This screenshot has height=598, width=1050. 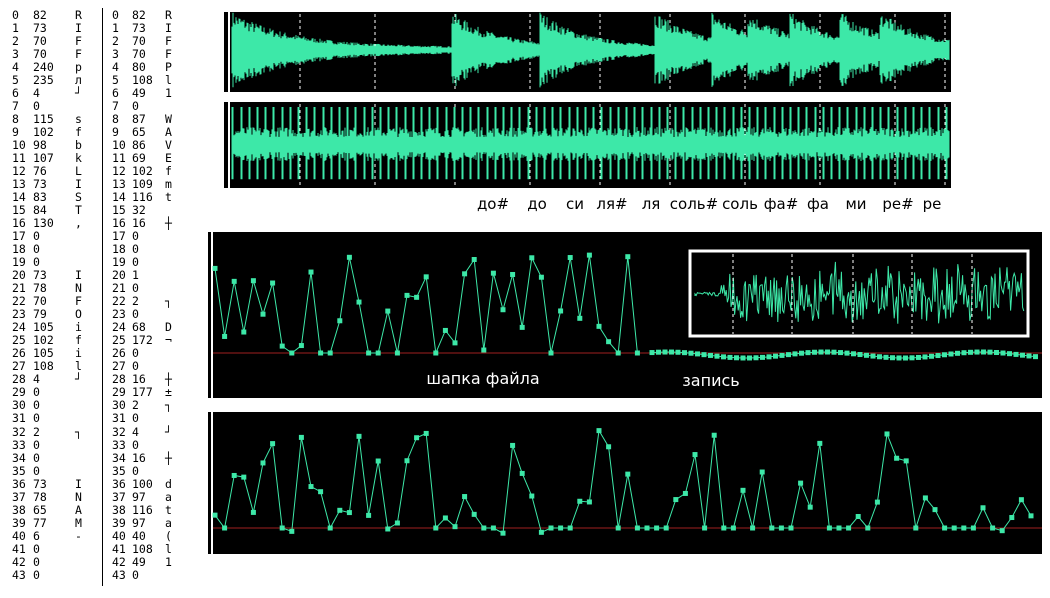 What do you see at coordinates (142, 184) in the screenshot?
I see `byte-value: 109` at bounding box center [142, 184].